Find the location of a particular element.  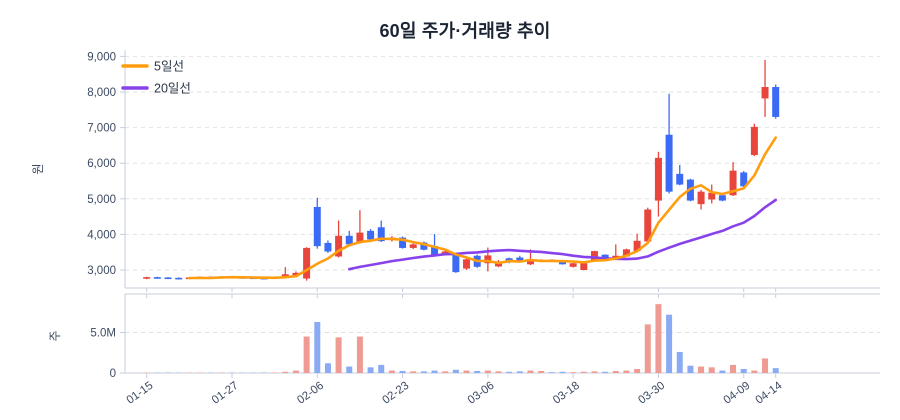

legend-item-ma5: 5일선 is located at coordinates (152, 67).